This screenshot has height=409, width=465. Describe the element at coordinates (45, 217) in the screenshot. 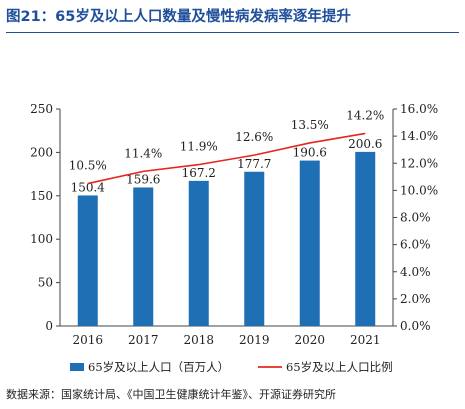

I see `y-axis-ticks: 0 50 100 150 200 250` at that location.